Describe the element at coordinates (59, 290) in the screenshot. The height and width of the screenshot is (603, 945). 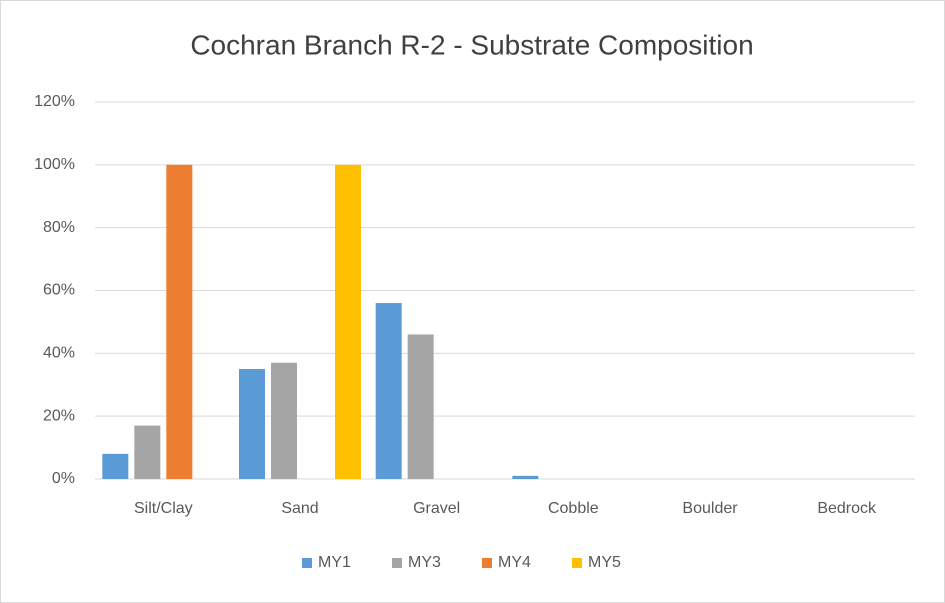
I see `y-tick-label: 60%` at that location.